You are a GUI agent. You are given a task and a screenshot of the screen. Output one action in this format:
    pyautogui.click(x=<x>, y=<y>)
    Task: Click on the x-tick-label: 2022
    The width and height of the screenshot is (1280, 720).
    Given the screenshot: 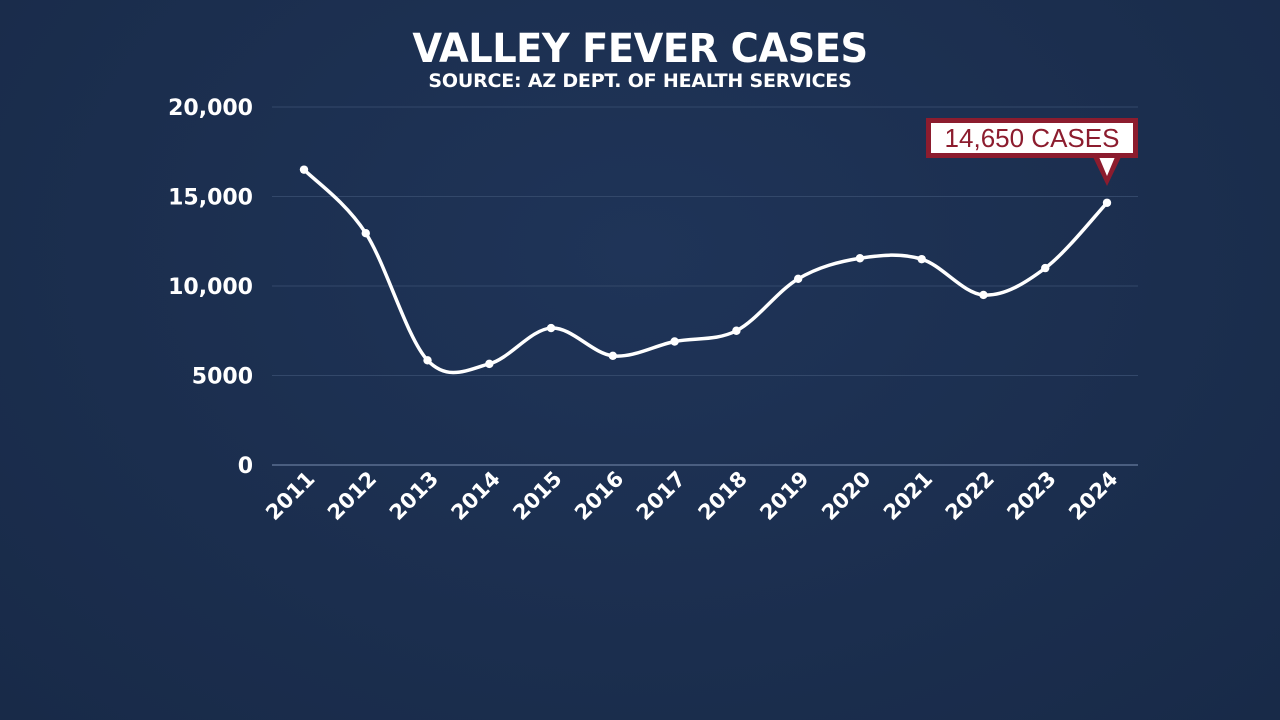 What is the action you would take?
    pyautogui.click(x=970, y=496)
    